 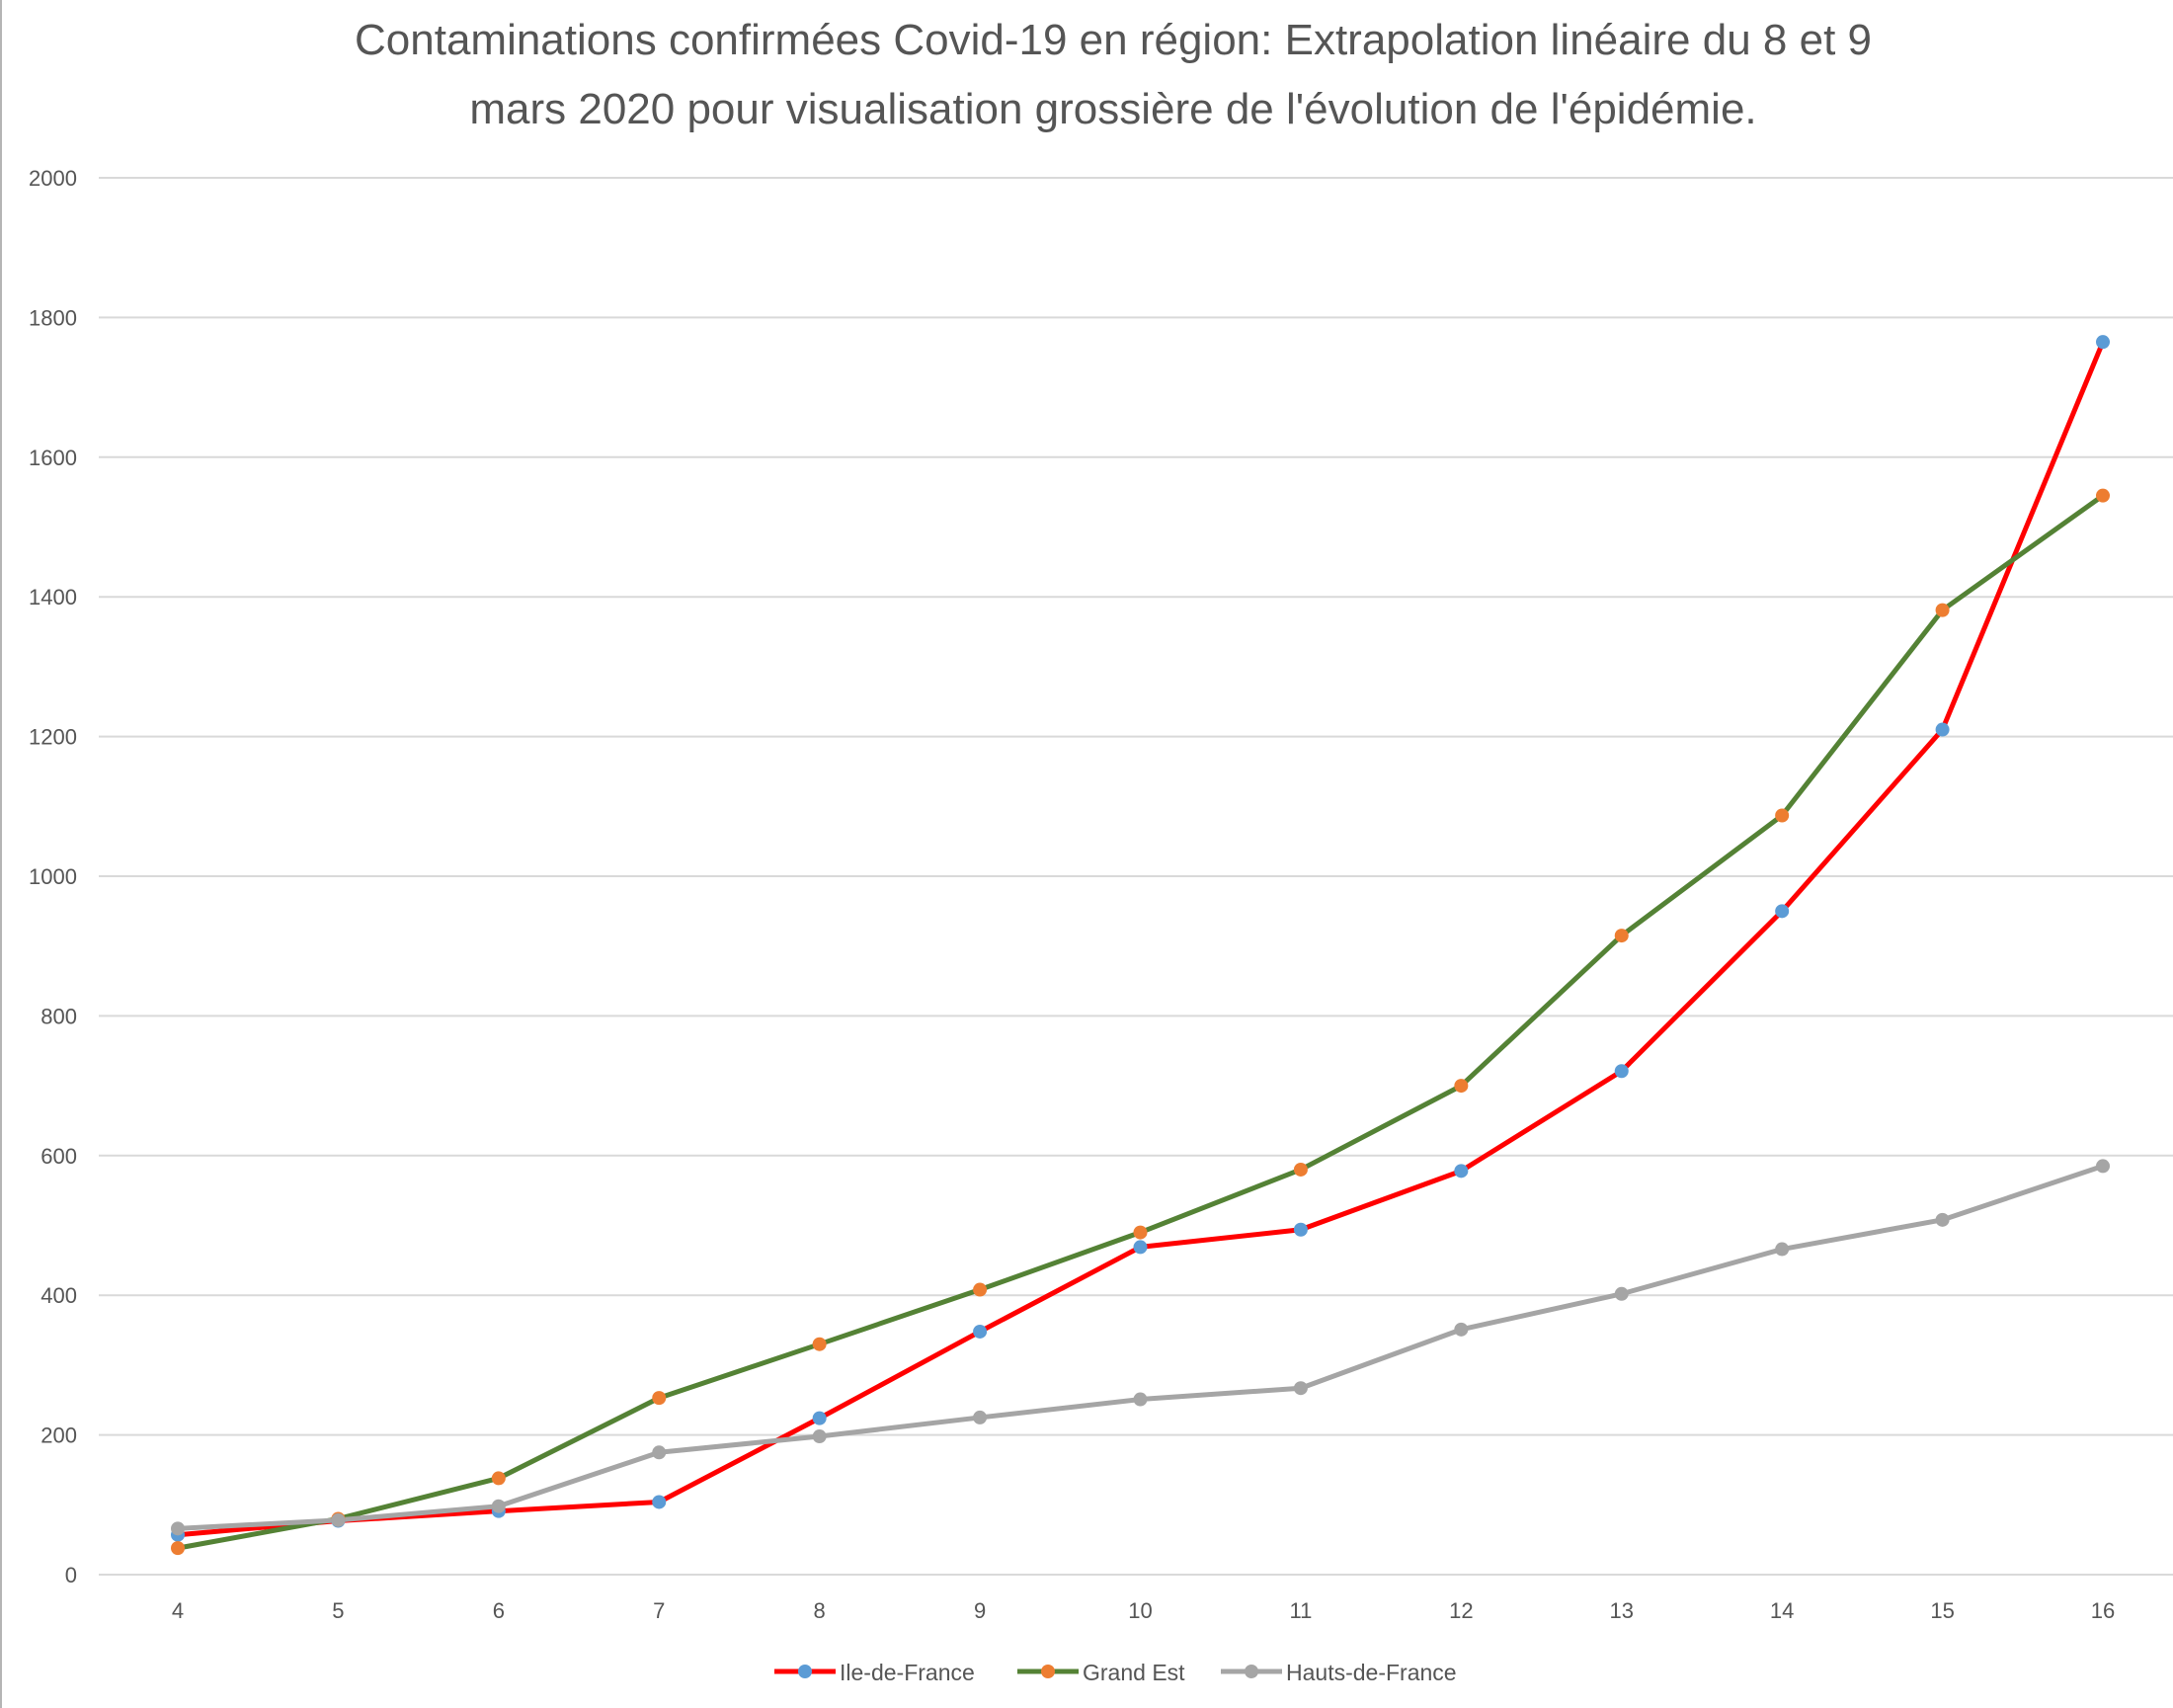 I want to click on x-tick-label: 8, so click(x=820, y=1611).